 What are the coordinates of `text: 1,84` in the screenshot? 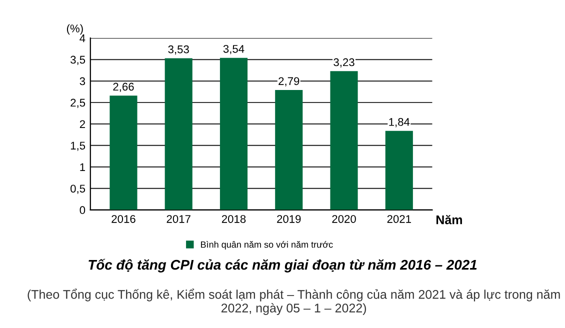 It's located at (399, 123).